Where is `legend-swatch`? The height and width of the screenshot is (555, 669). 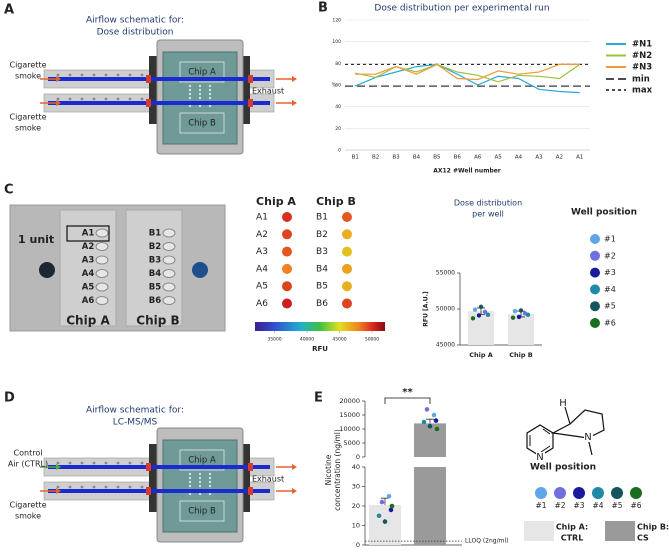 legend-swatch is located at coordinates (539, 531).